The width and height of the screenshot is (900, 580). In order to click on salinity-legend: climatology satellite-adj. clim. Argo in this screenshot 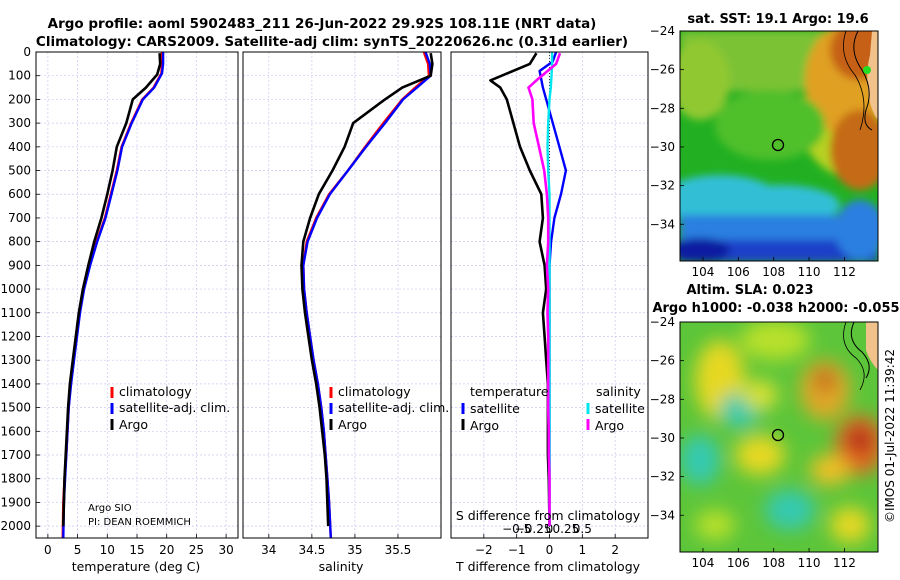, I will do `click(389, 408)`.